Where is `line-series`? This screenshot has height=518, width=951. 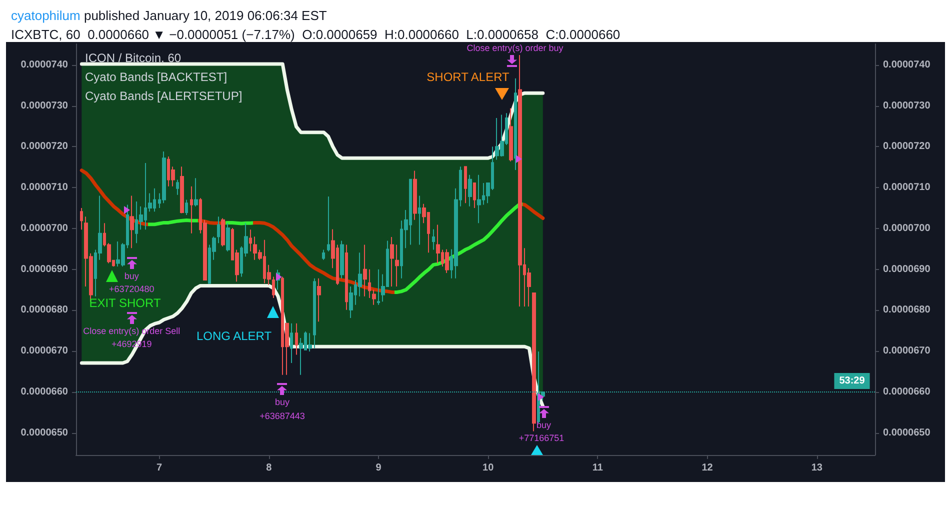 line-series is located at coordinates (312, 111).